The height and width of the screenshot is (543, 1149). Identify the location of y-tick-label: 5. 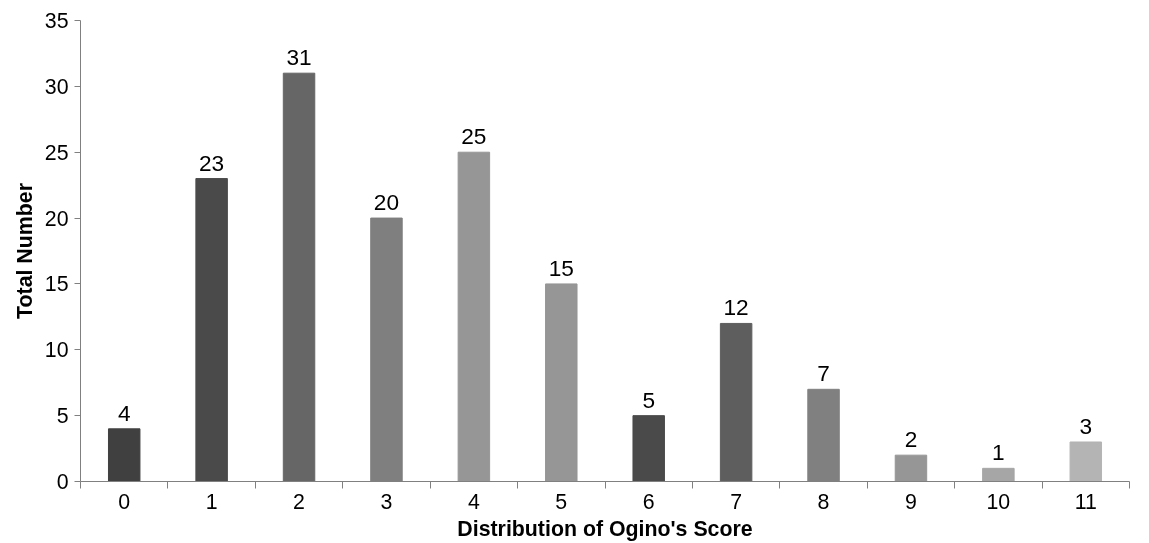
(62, 416).